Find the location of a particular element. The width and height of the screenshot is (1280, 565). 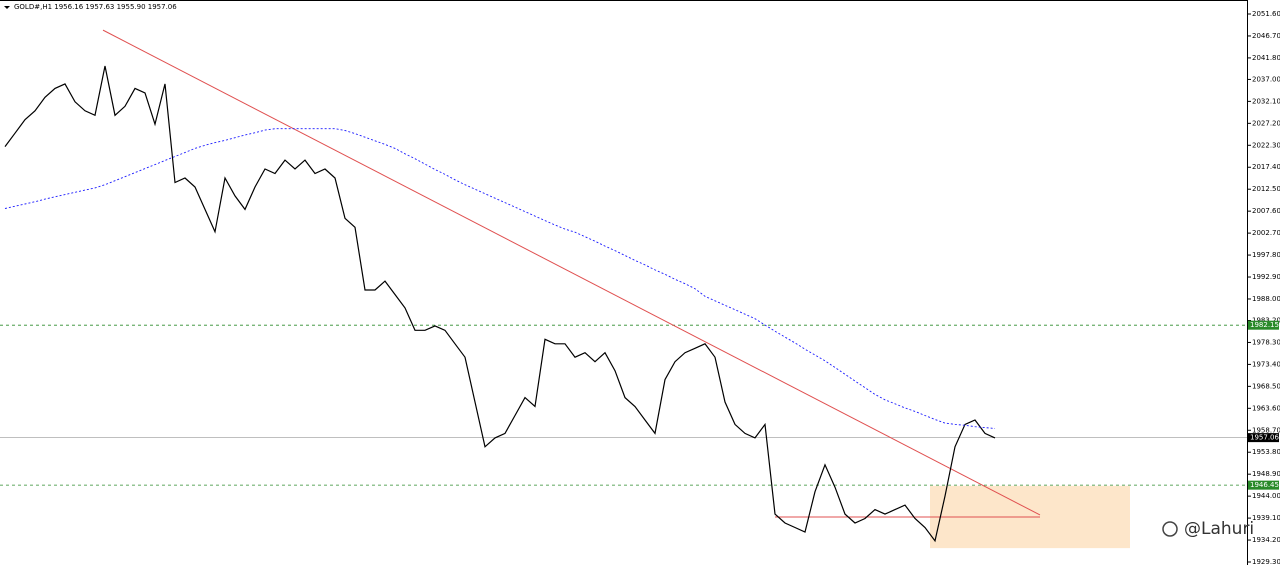

y-tick-label: 2002.70 is located at coordinates (1266, 233).